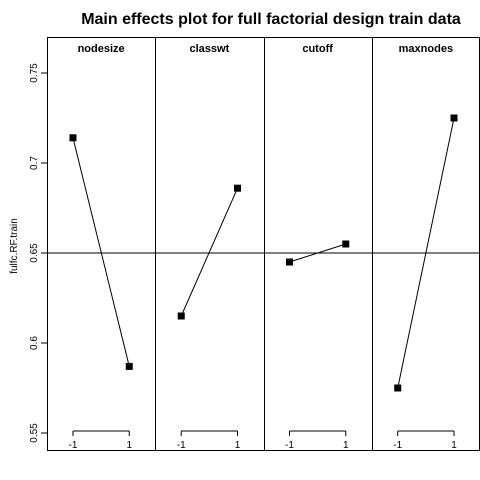  Describe the element at coordinates (398, 388) in the screenshot. I see `data-point-maxnodes-low` at that location.